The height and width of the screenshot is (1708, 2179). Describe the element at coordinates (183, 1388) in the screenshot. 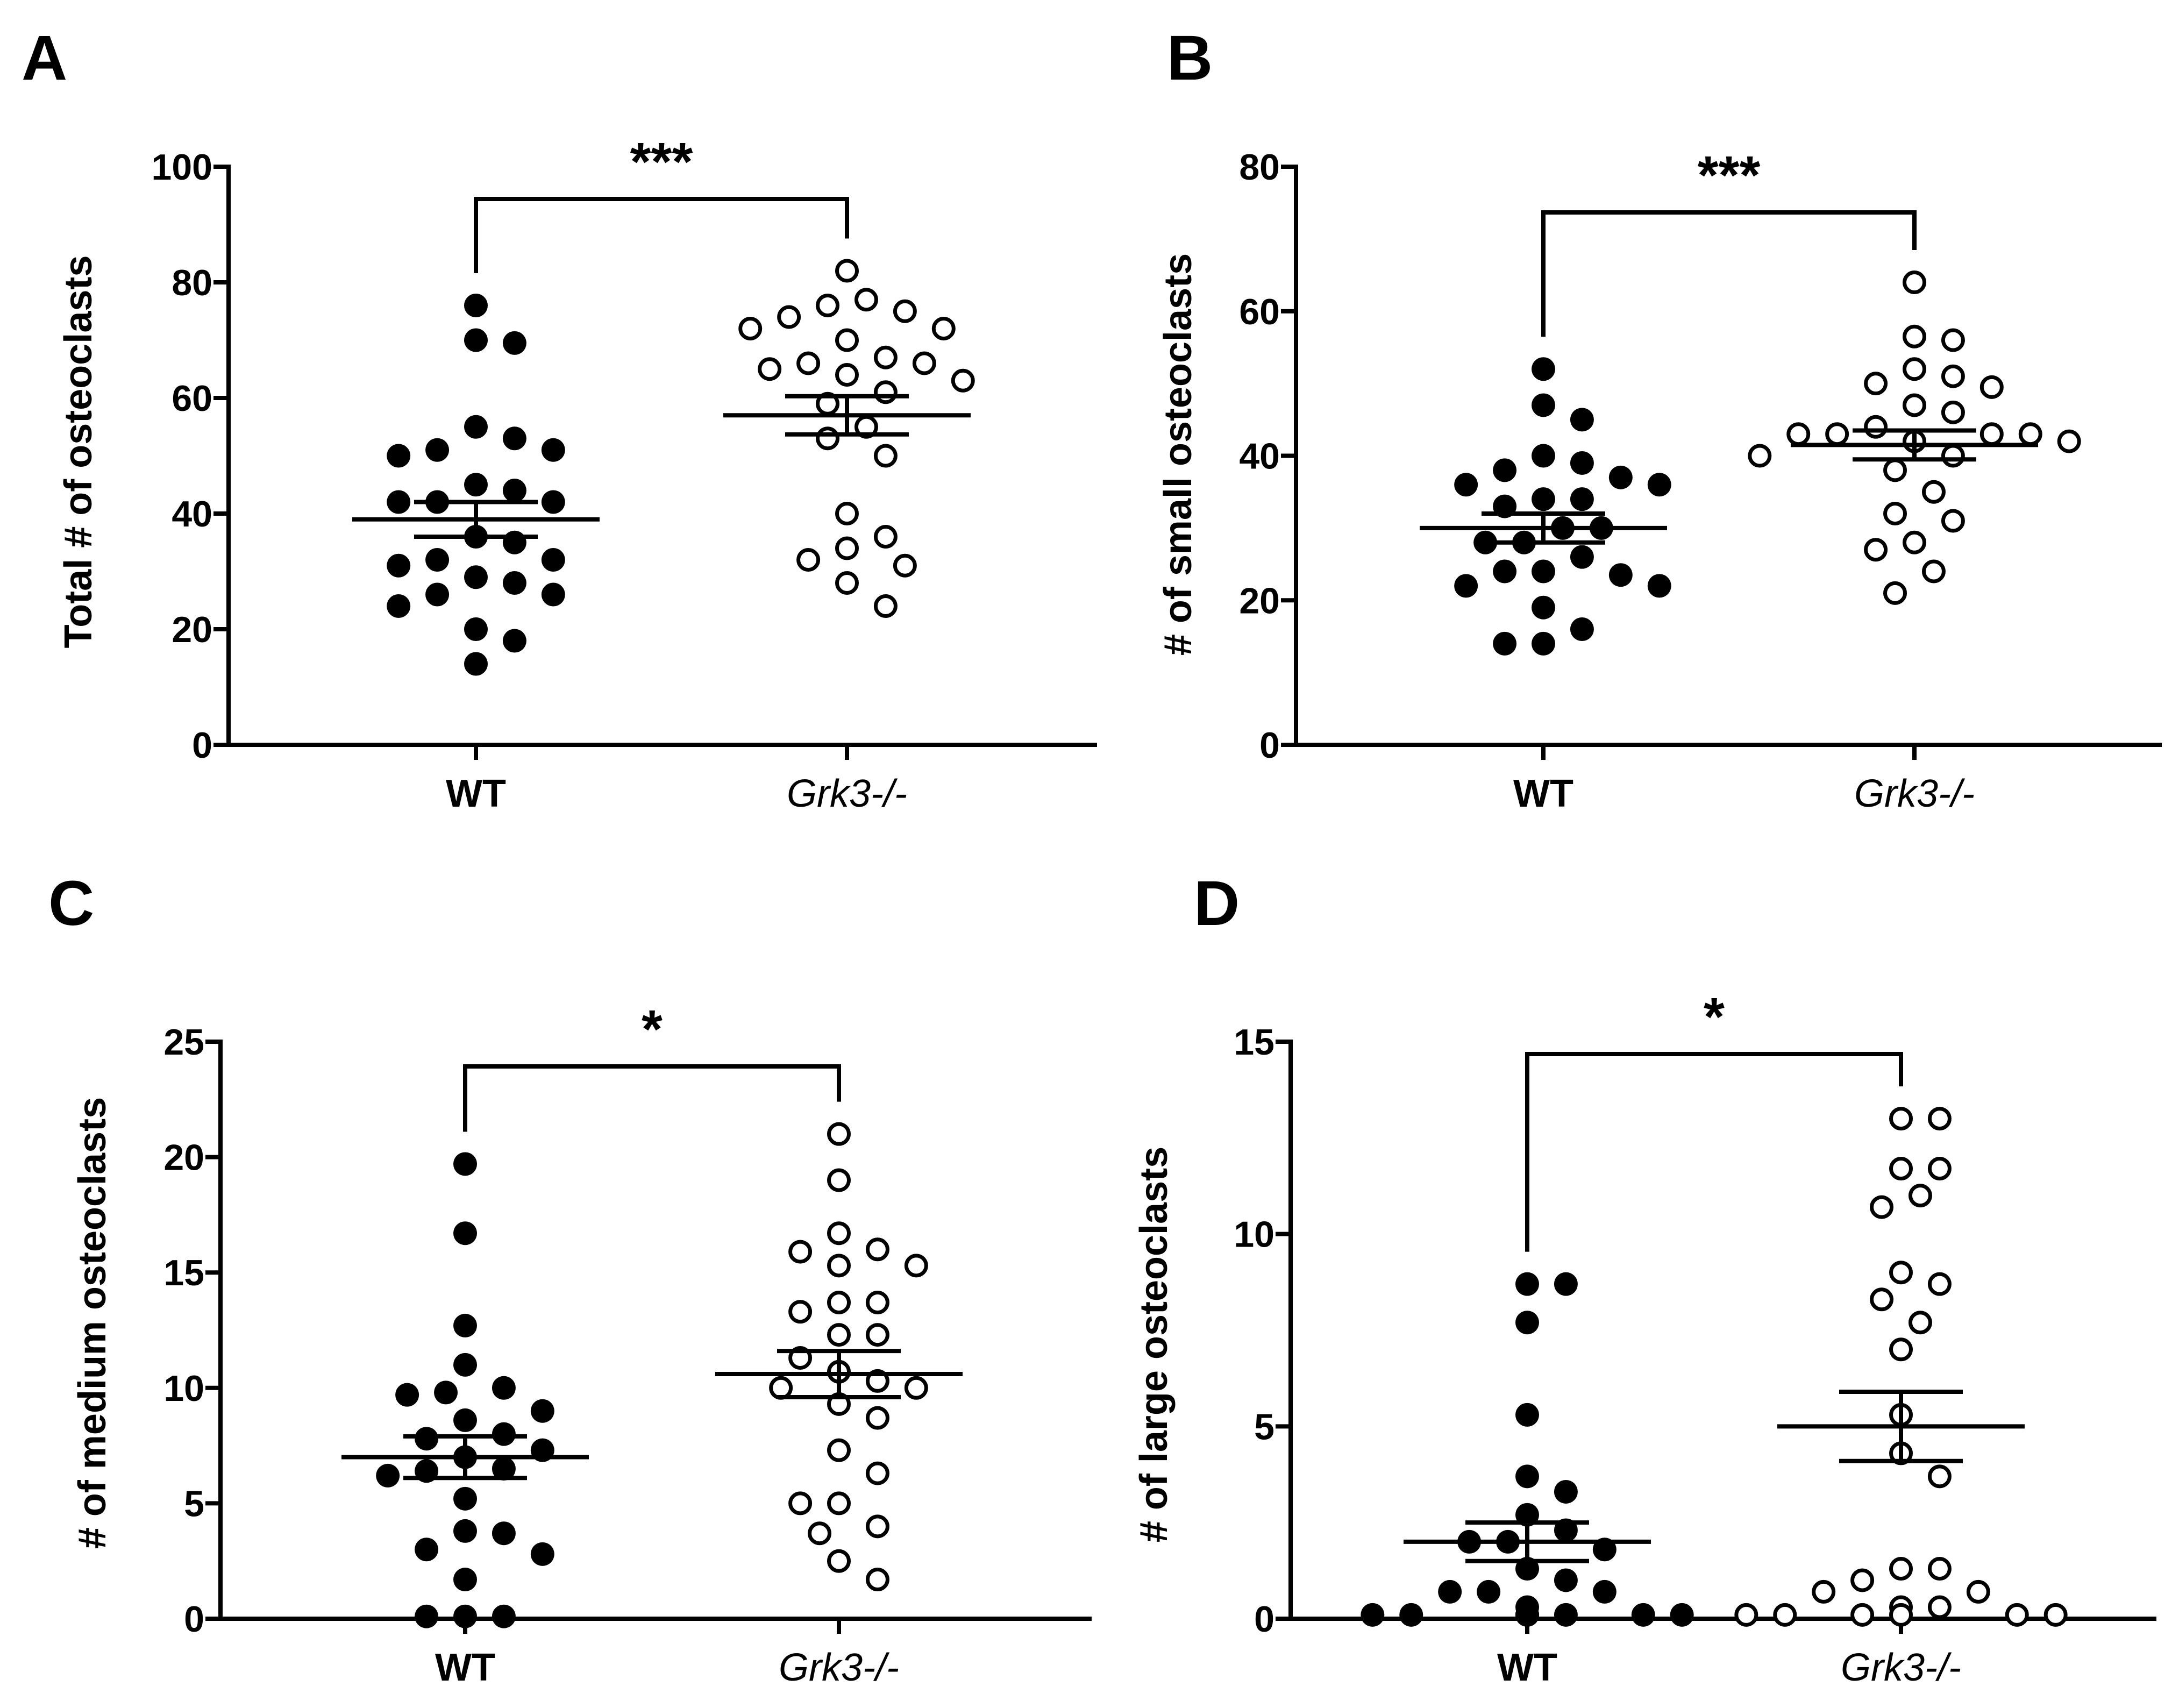

I see `y-tick-label-c: 10` at that location.